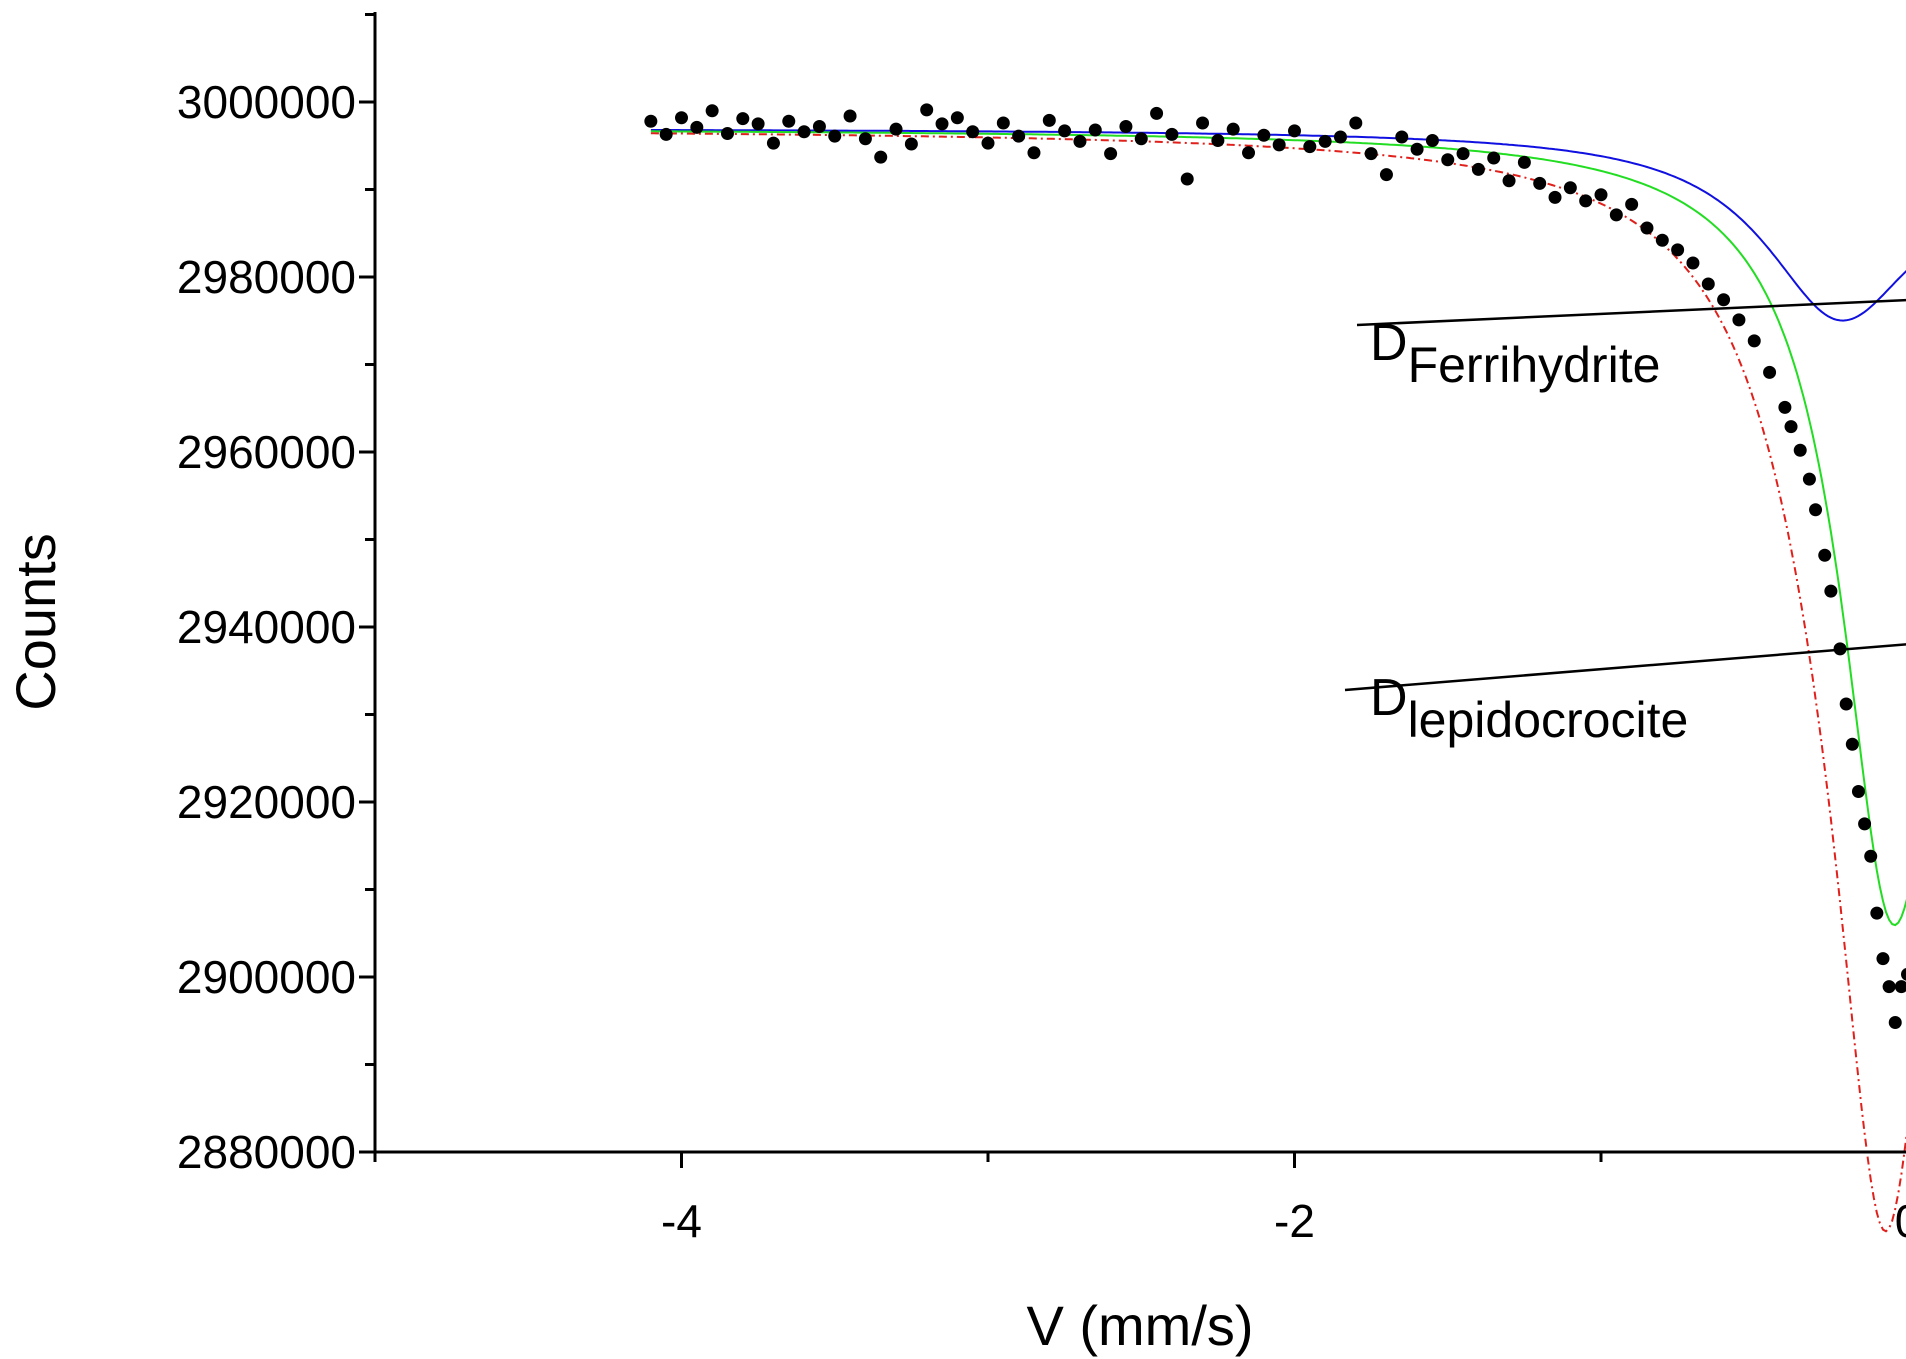  What do you see at coordinates (1529, 708) in the screenshot?
I see `annotation-label: Dlepidocrocite` at bounding box center [1529, 708].